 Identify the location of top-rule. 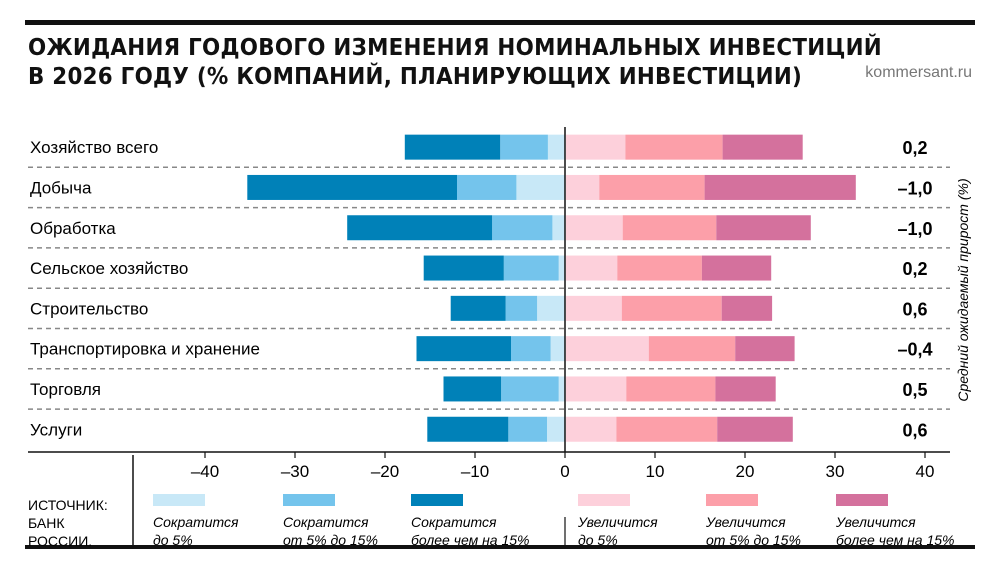
(500, 22).